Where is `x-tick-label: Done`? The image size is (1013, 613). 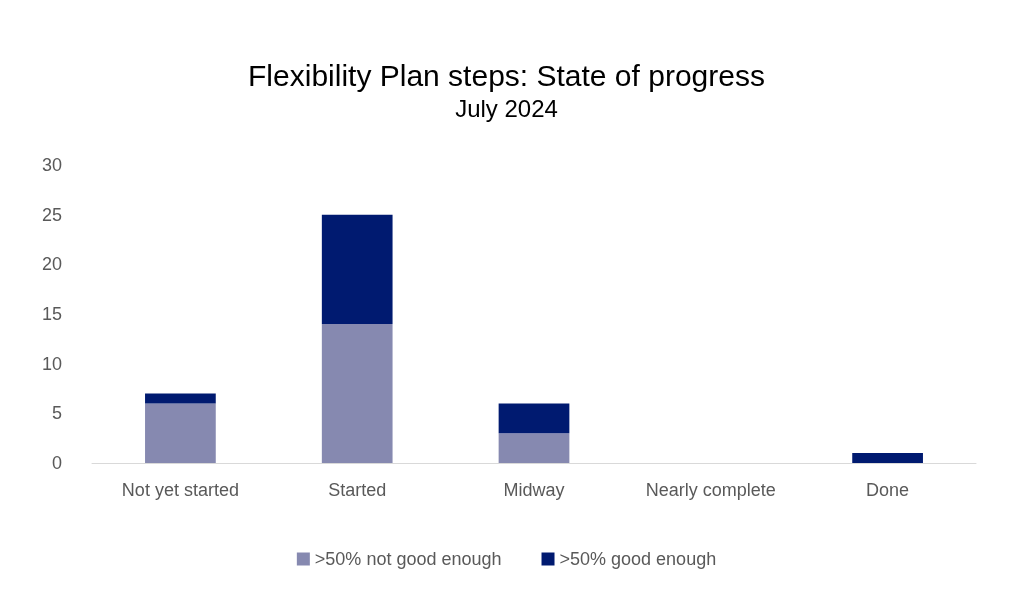 x-tick-label: Done is located at coordinates (888, 490).